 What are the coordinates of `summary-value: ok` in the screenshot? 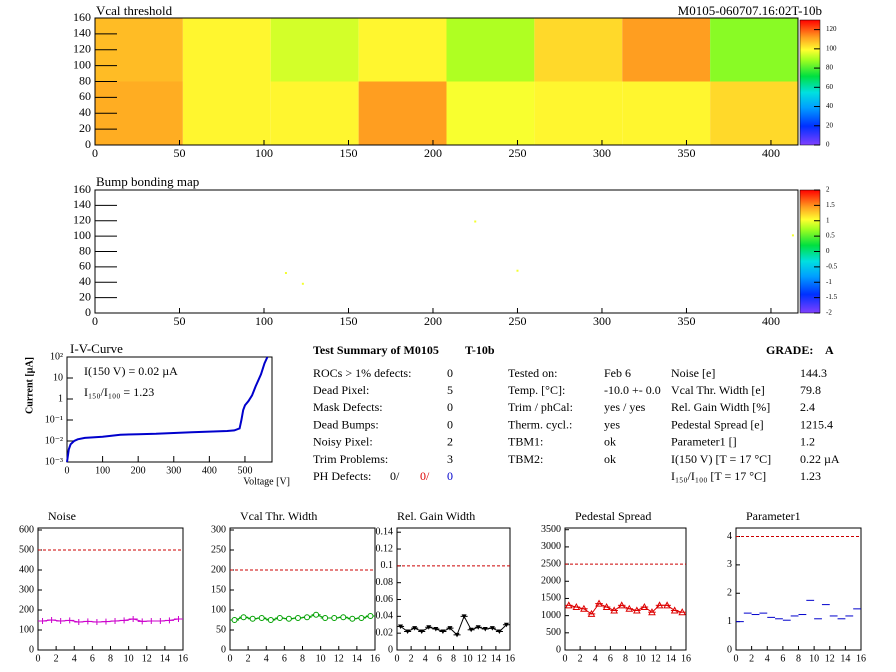 It's located at (610, 442).